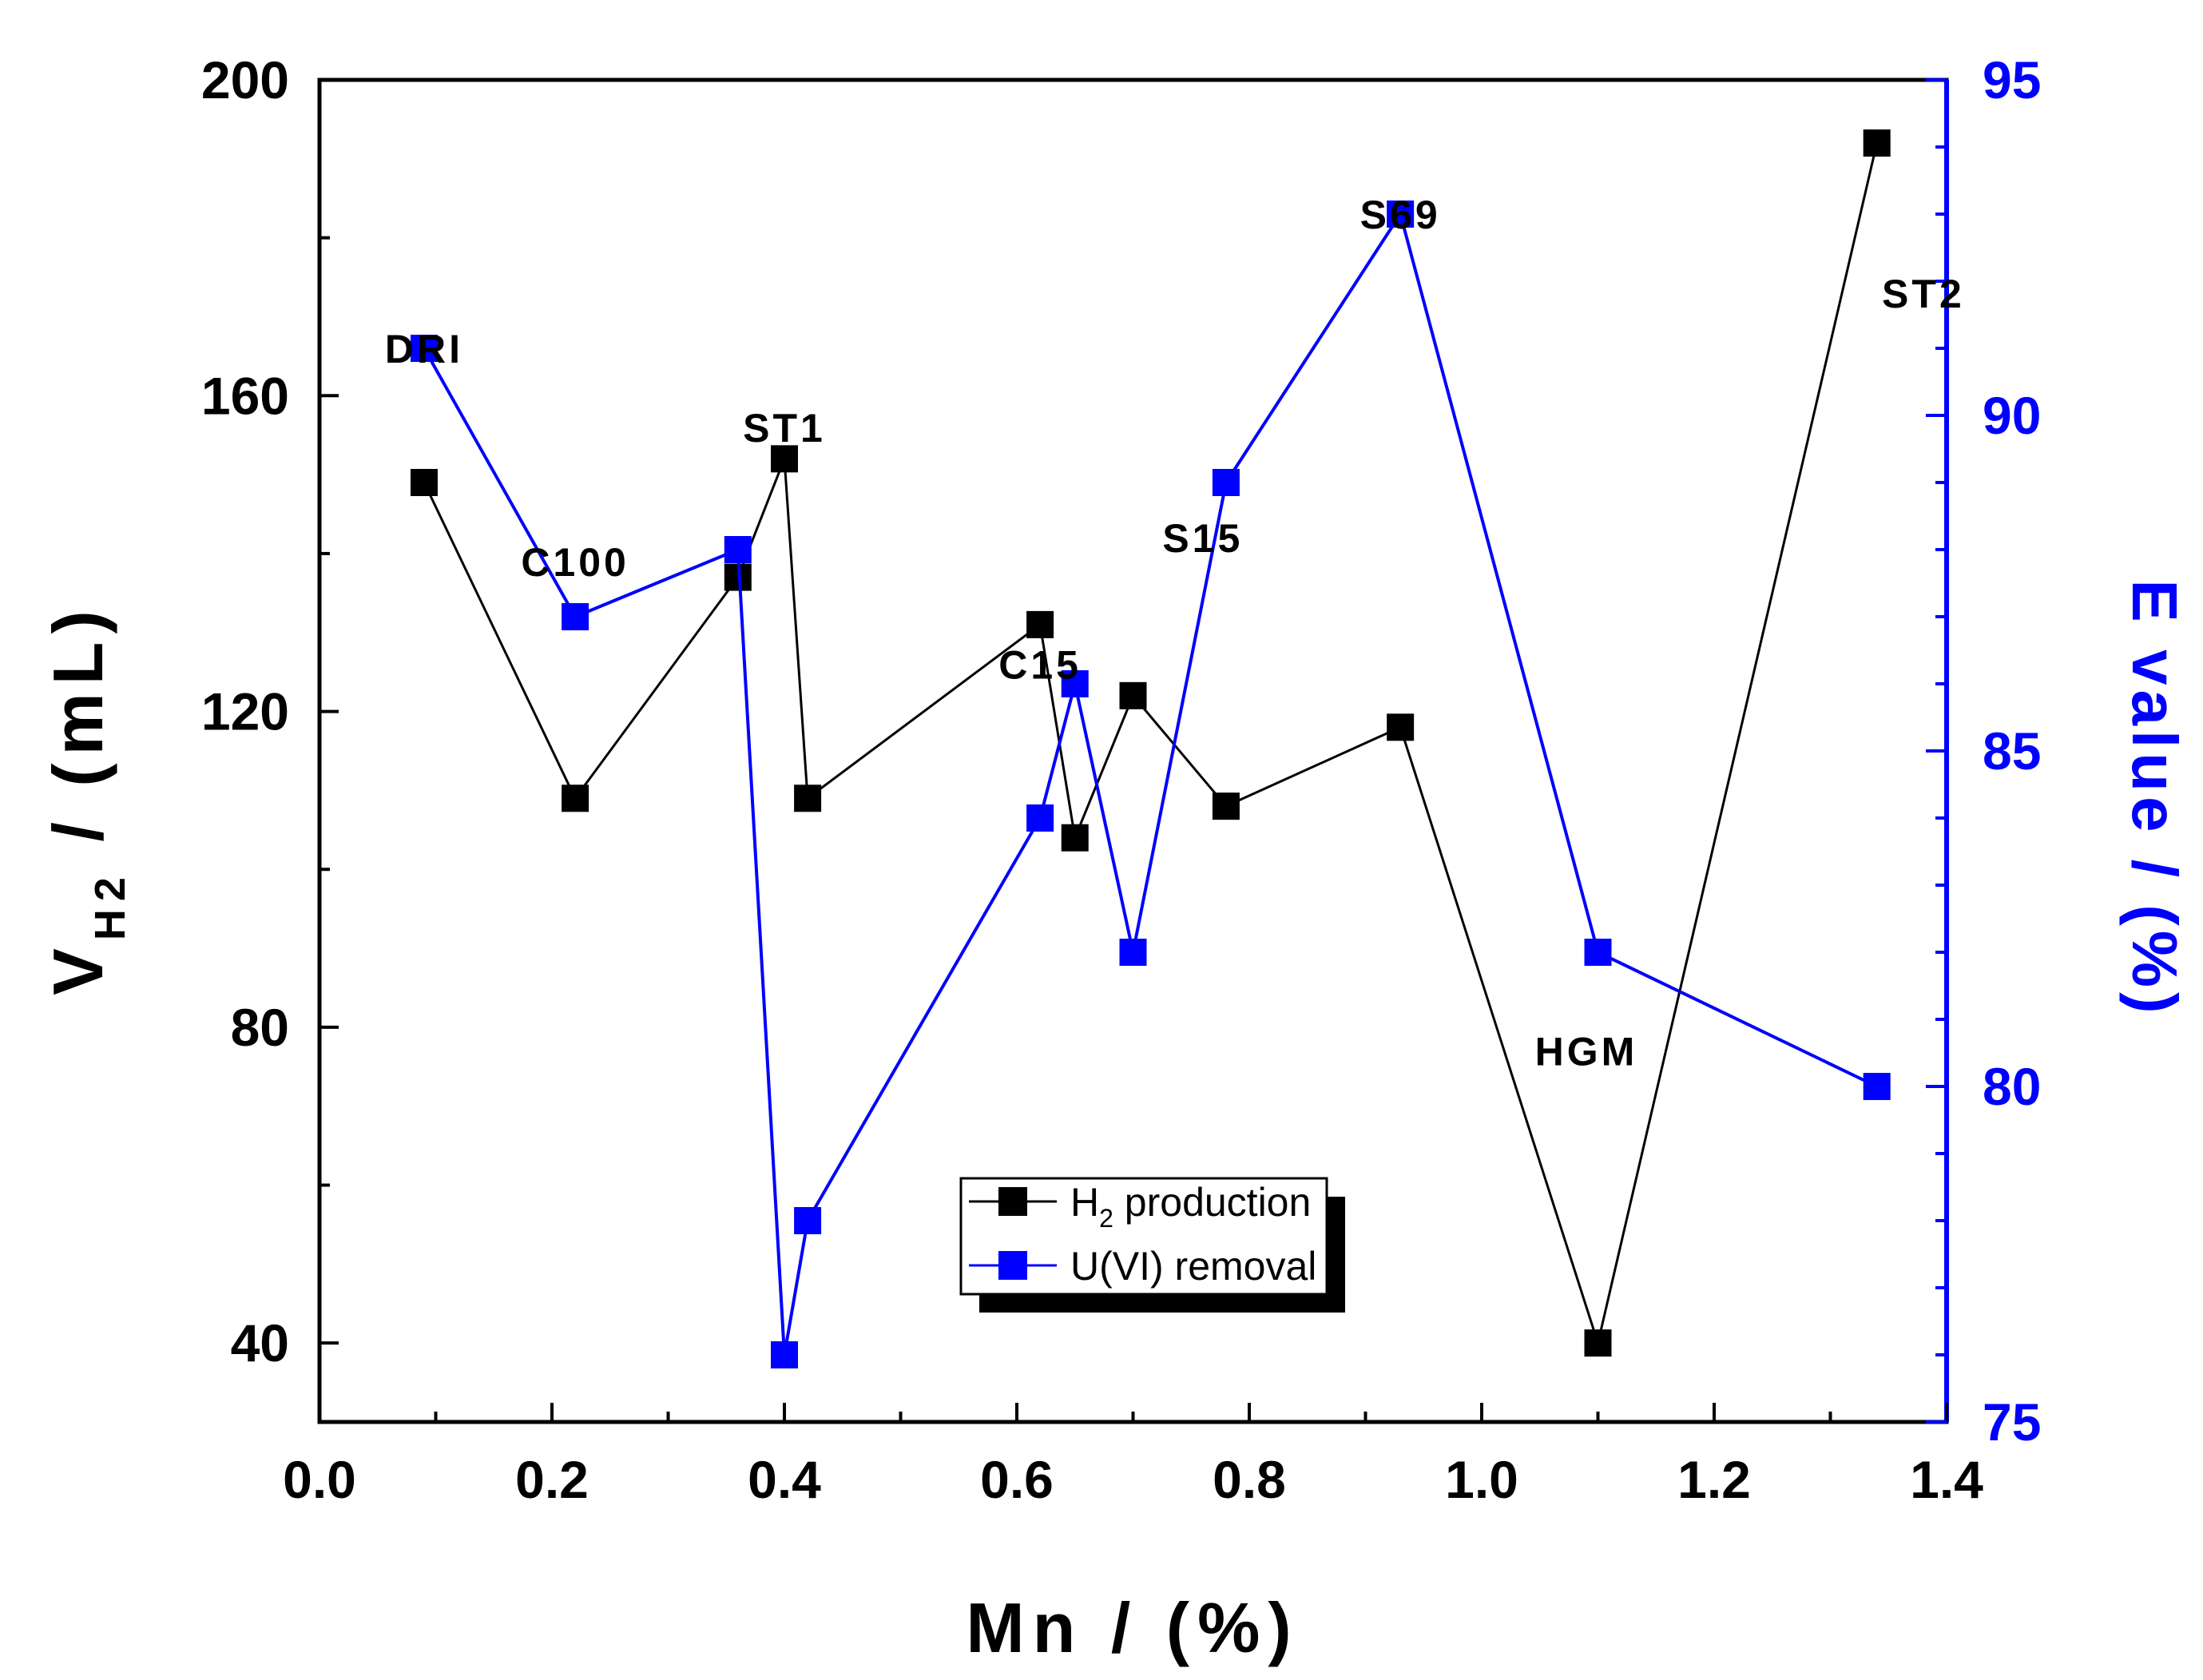  I want to click on y-right-tick-label: 90, so click(2012, 415).